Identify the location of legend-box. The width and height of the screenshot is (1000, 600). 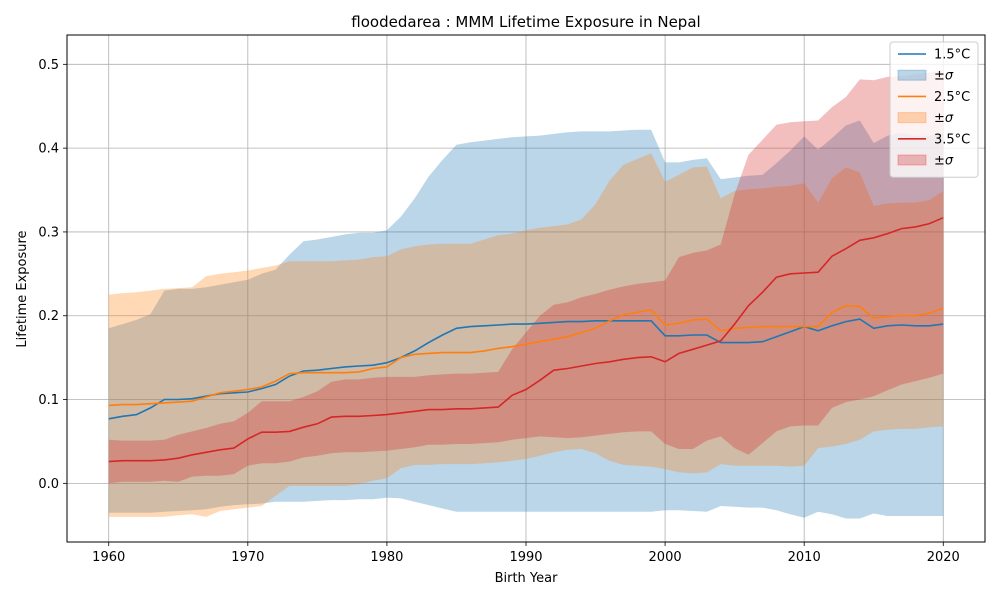
(934, 109).